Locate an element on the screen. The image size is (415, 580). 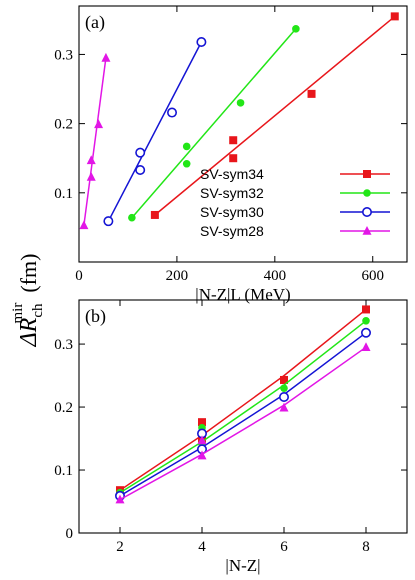
series-sv-sym32 is located at coordinates (214, 123).